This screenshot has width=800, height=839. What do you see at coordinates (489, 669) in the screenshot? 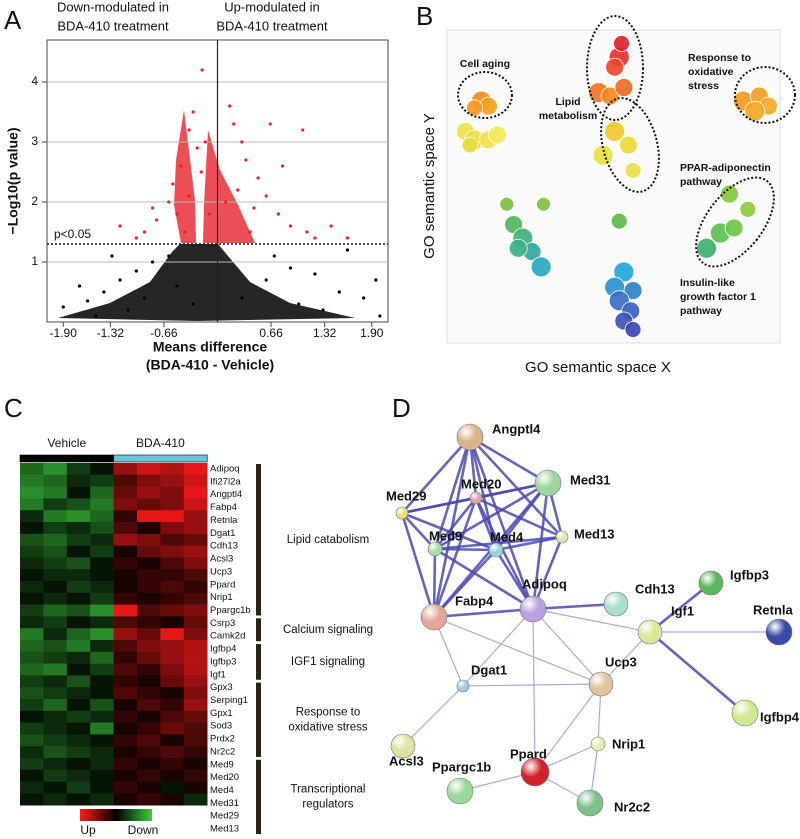
I see `node-label: Dgat1` at bounding box center [489, 669].